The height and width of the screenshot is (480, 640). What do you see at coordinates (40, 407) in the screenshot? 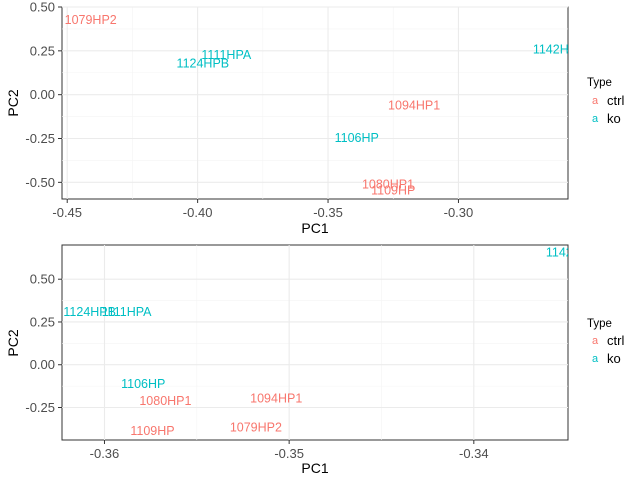
I see `bottom-y-tick-label: -0.25` at bounding box center [40, 407].